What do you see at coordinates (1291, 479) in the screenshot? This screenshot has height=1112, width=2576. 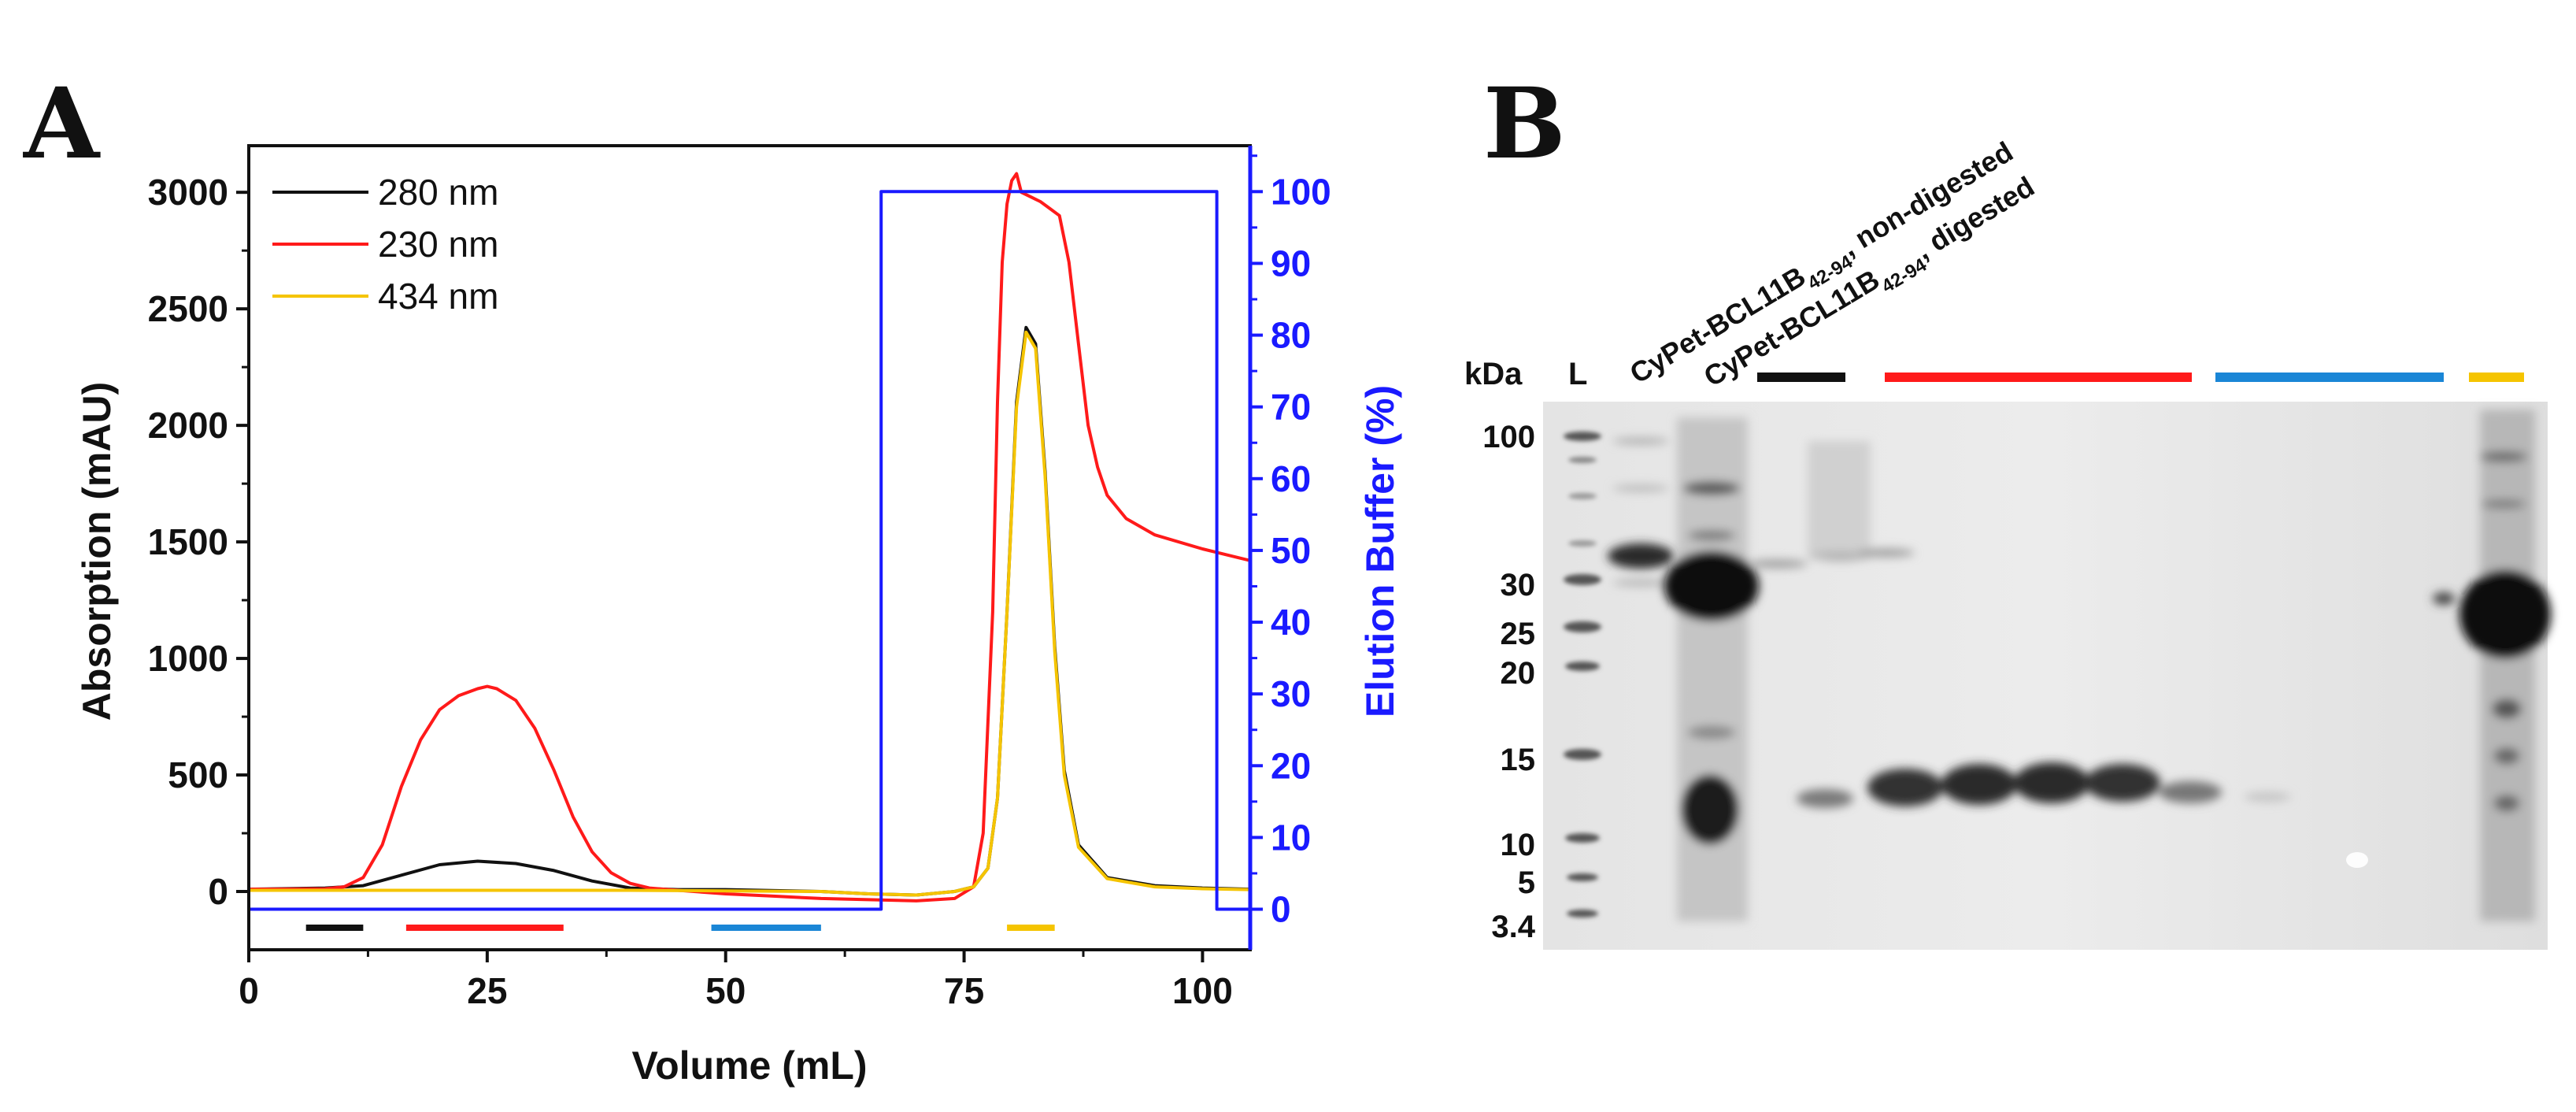 I see `right-tick-label: 60` at bounding box center [1291, 479].